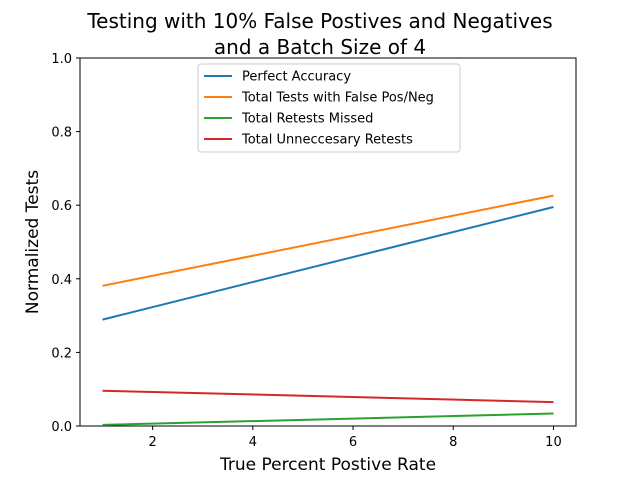 This screenshot has width=640, height=478. I want to click on legend-box, so click(329, 108).